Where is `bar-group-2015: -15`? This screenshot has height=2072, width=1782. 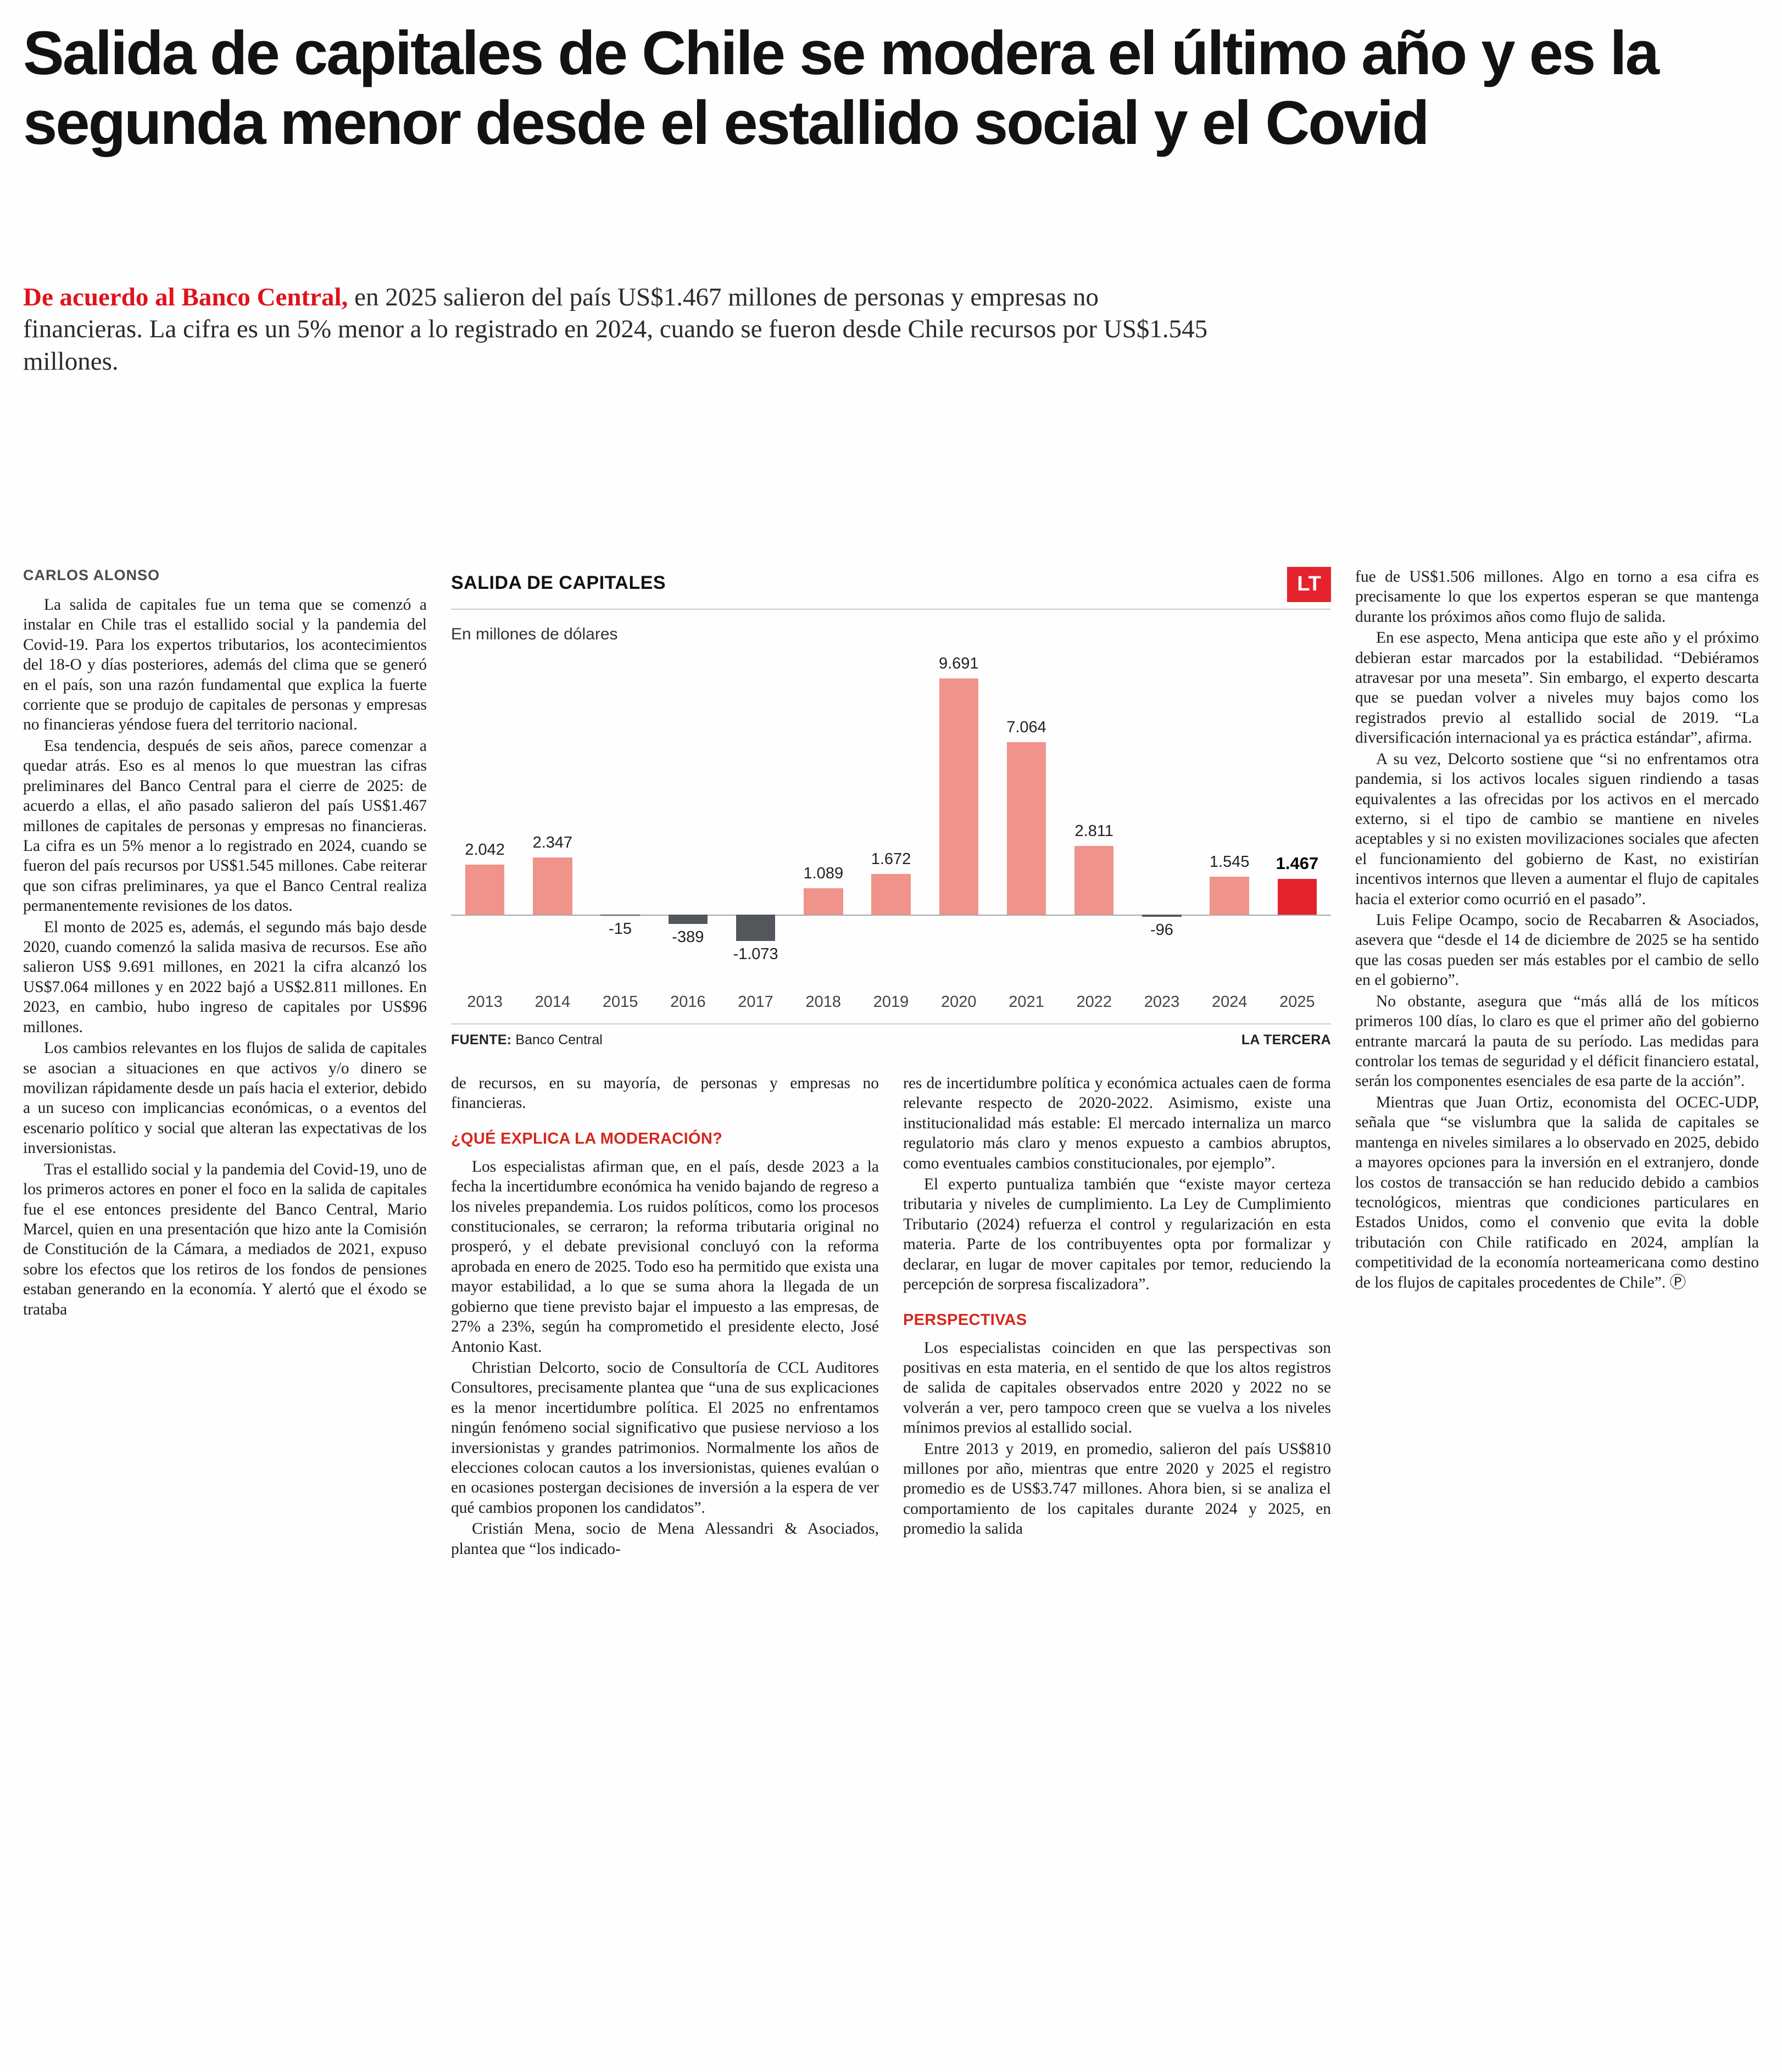 bar-group-2015: -15 is located at coordinates (620, 818).